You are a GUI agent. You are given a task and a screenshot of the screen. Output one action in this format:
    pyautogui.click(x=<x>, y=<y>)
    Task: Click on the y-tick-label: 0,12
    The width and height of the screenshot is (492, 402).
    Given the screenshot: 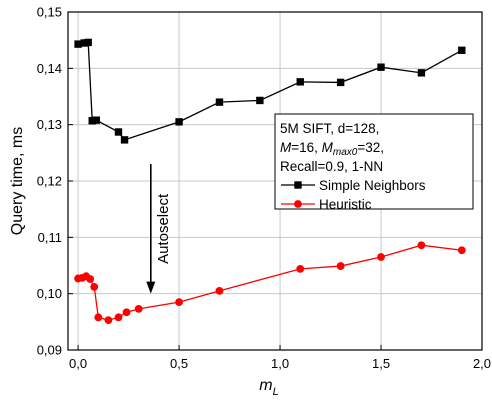 What is the action you would take?
    pyautogui.click(x=49, y=181)
    